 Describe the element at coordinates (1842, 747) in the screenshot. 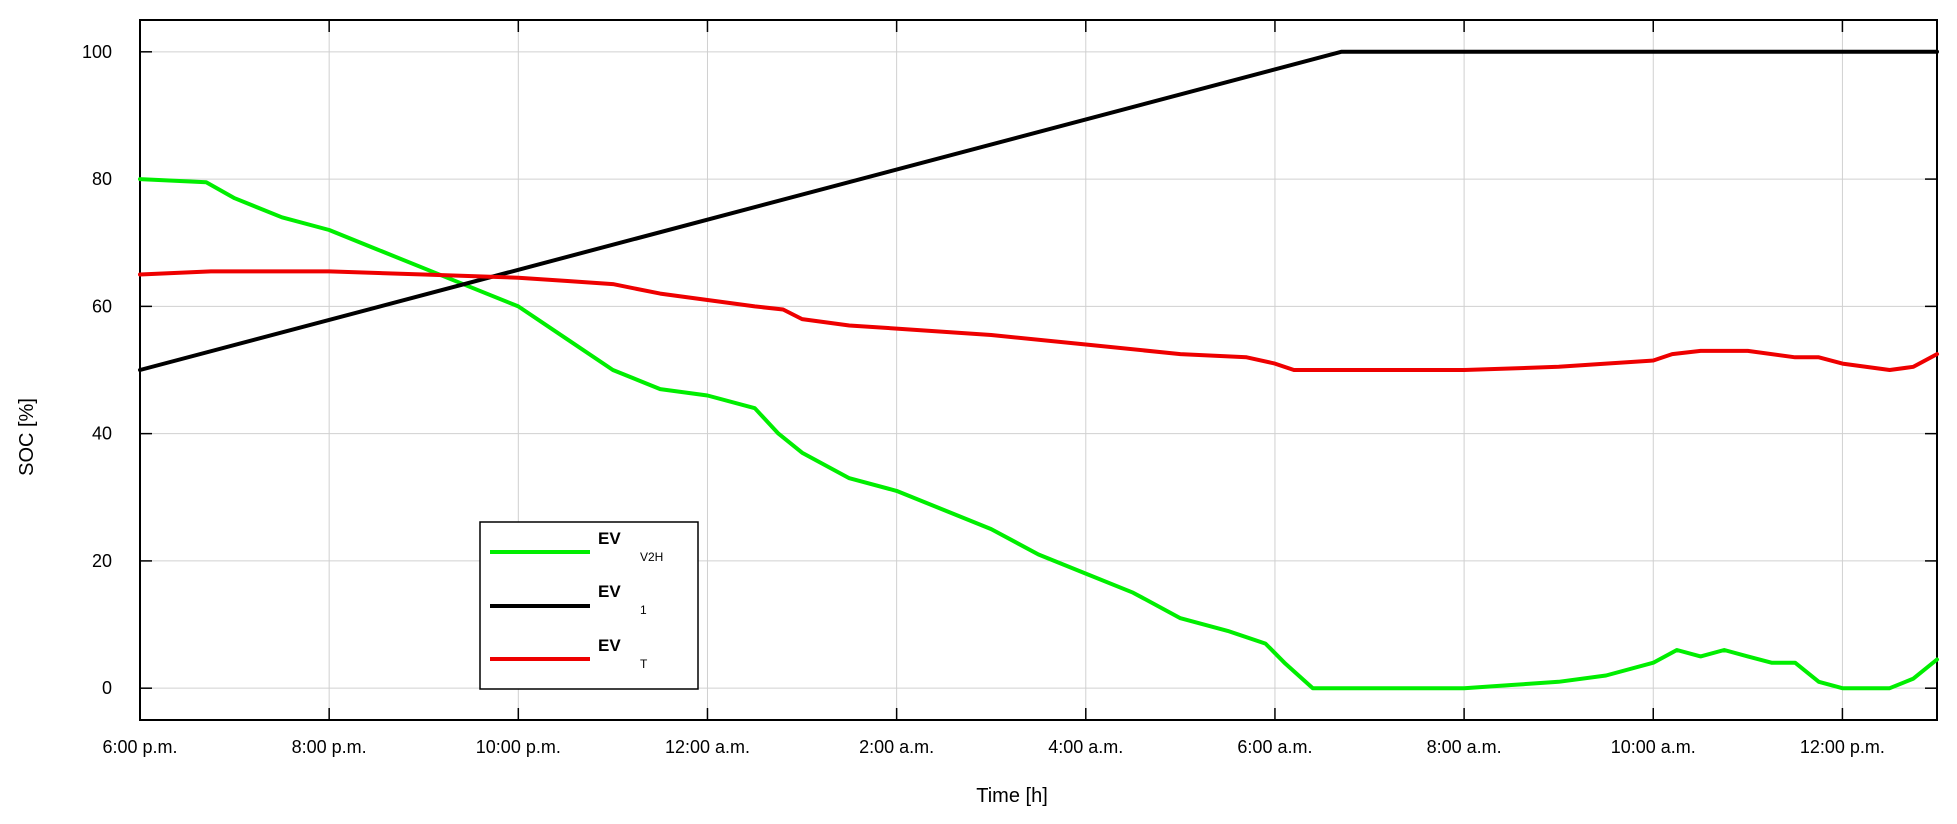

I see `x-tick-label: 12:00 p.m.` at that location.